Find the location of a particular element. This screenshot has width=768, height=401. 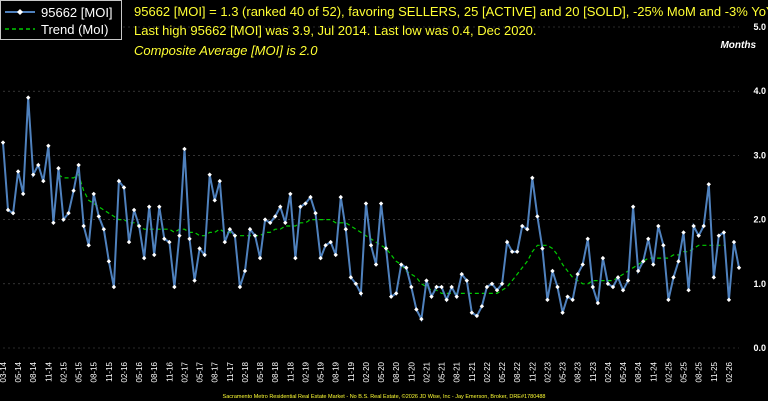

x-tick-label-1: 05-14 is located at coordinates (18, 371).